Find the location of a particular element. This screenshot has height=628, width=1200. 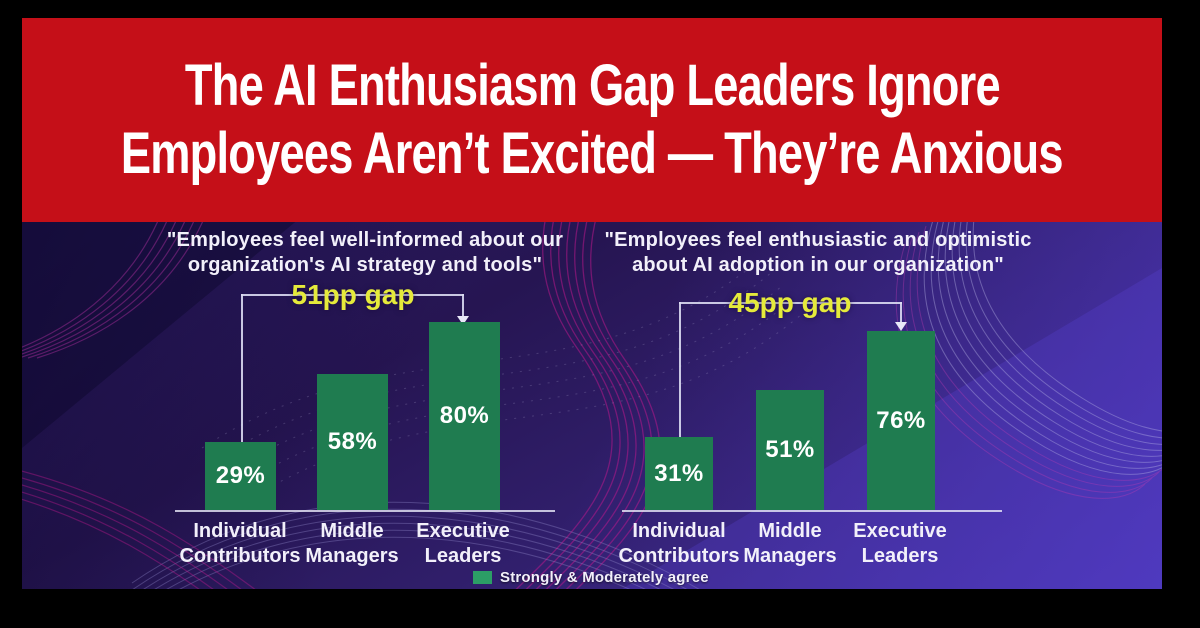

bar-value-label: 76% is located at coordinates (901, 420).